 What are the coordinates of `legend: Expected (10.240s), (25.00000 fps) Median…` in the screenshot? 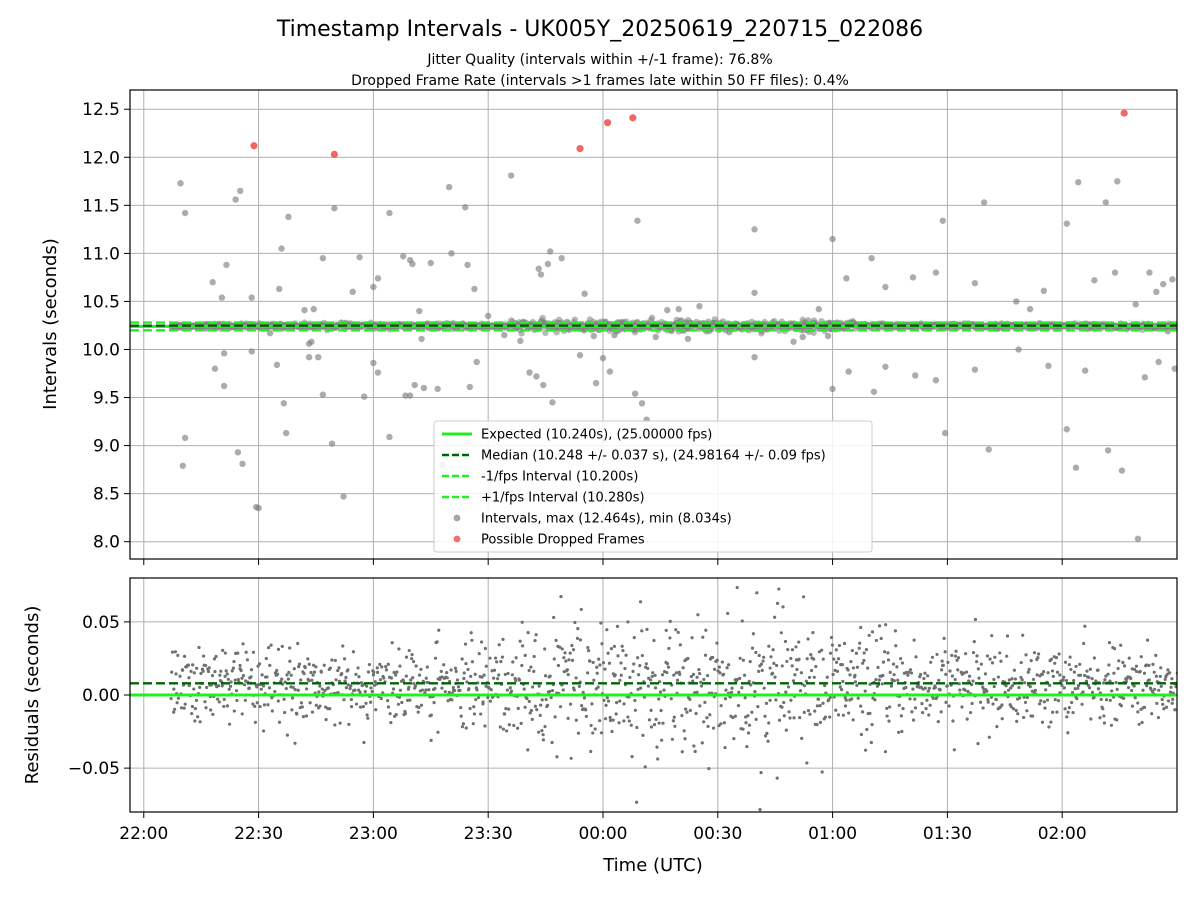 It's located at (653, 486).